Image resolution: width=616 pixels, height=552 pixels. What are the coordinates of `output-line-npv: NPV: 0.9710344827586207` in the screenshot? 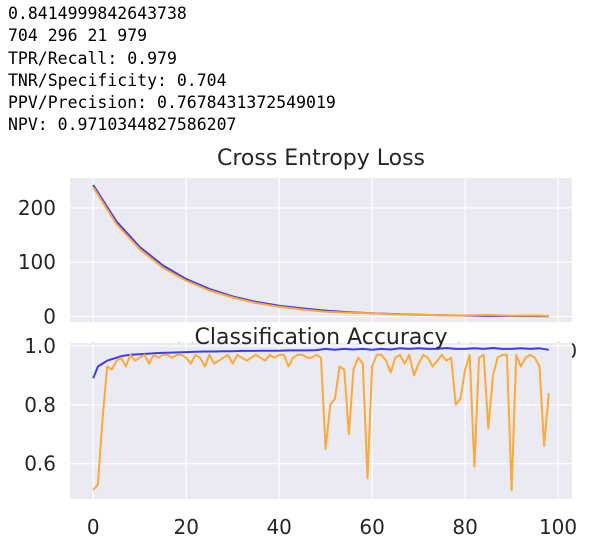 It's located at (122, 125).